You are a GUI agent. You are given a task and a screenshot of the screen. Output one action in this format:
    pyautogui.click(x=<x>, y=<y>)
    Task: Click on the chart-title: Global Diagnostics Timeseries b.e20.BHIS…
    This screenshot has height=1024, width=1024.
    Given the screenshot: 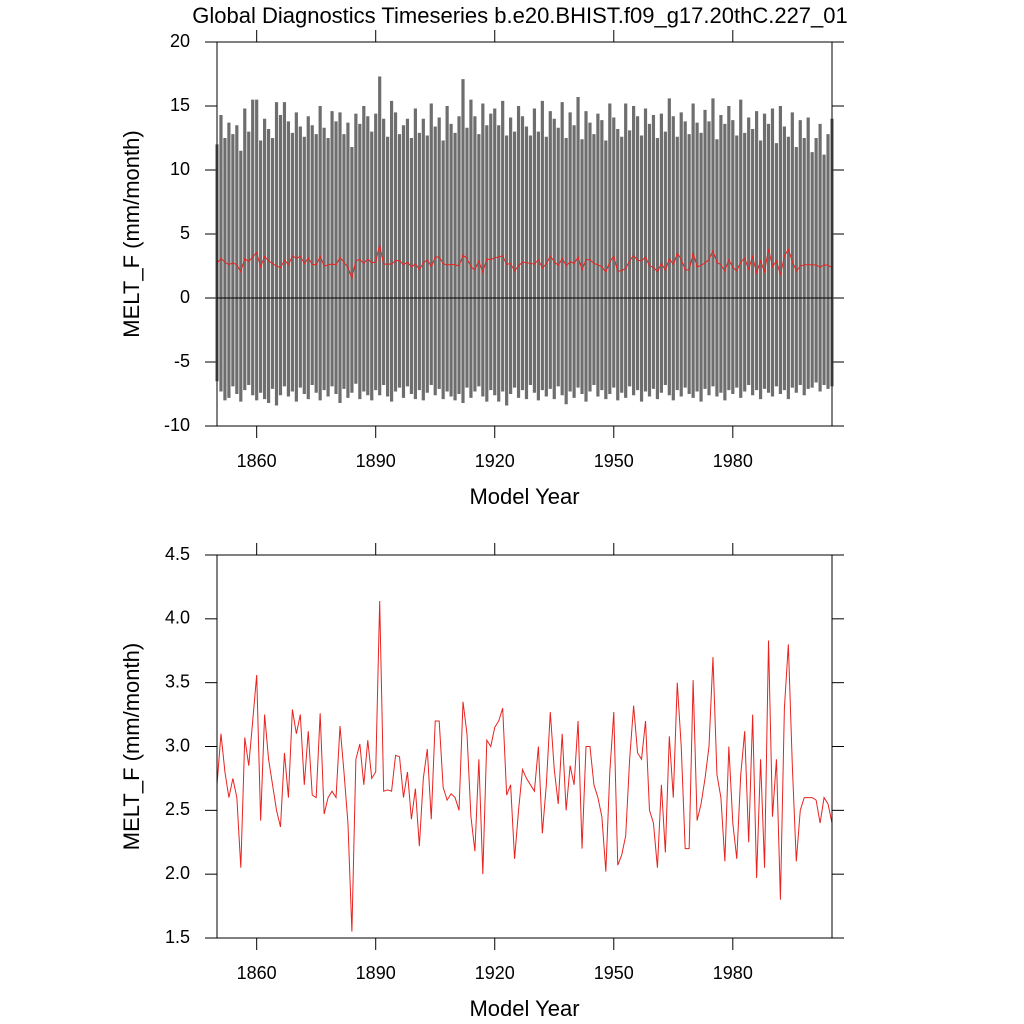 What is the action you would take?
    pyautogui.click(x=520, y=15)
    